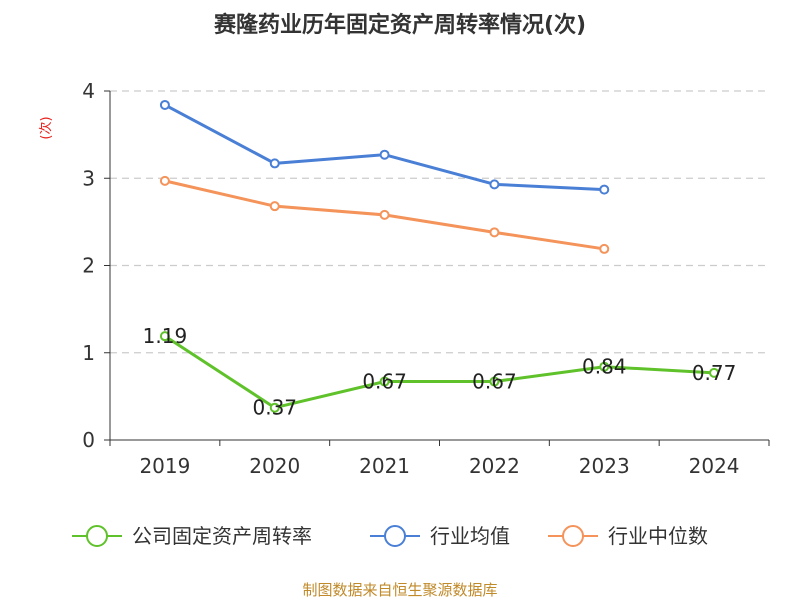  I want to click on chart-title: 赛隆药业历年固定资产周转率情况(次), so click(399, 25).